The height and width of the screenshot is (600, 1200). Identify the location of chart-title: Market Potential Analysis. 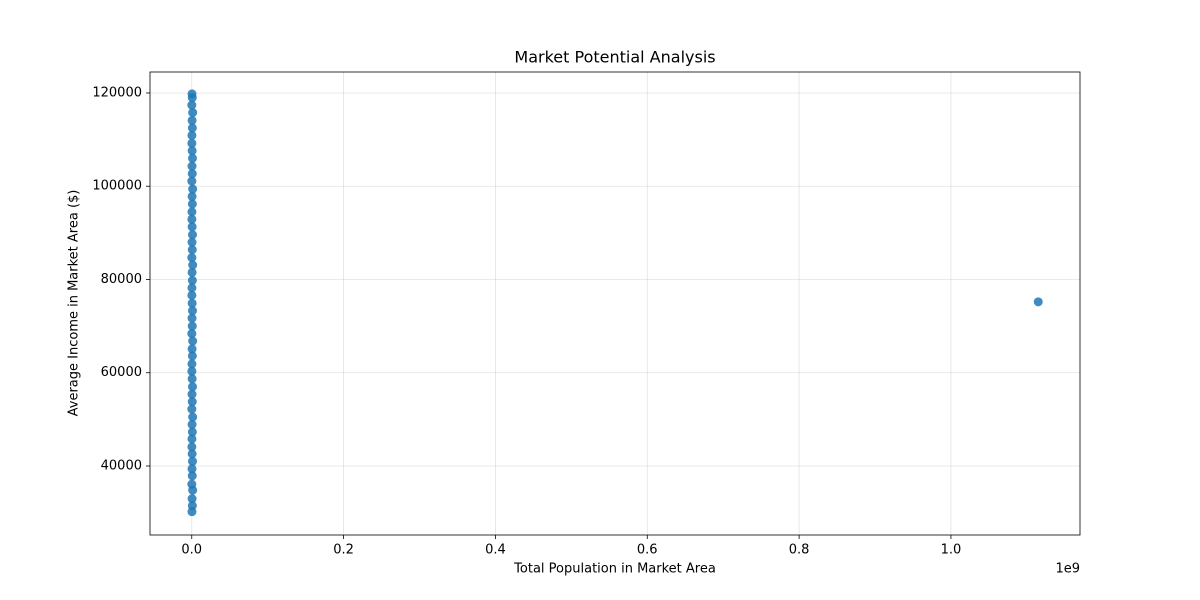
(614, 57).